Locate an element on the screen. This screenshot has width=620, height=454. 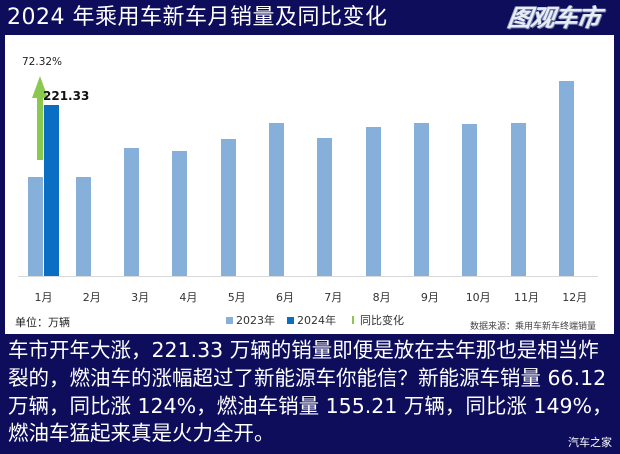
data-source-label: 数据来源：乘用车新车终端销量 is located at coordinates (533, 327).